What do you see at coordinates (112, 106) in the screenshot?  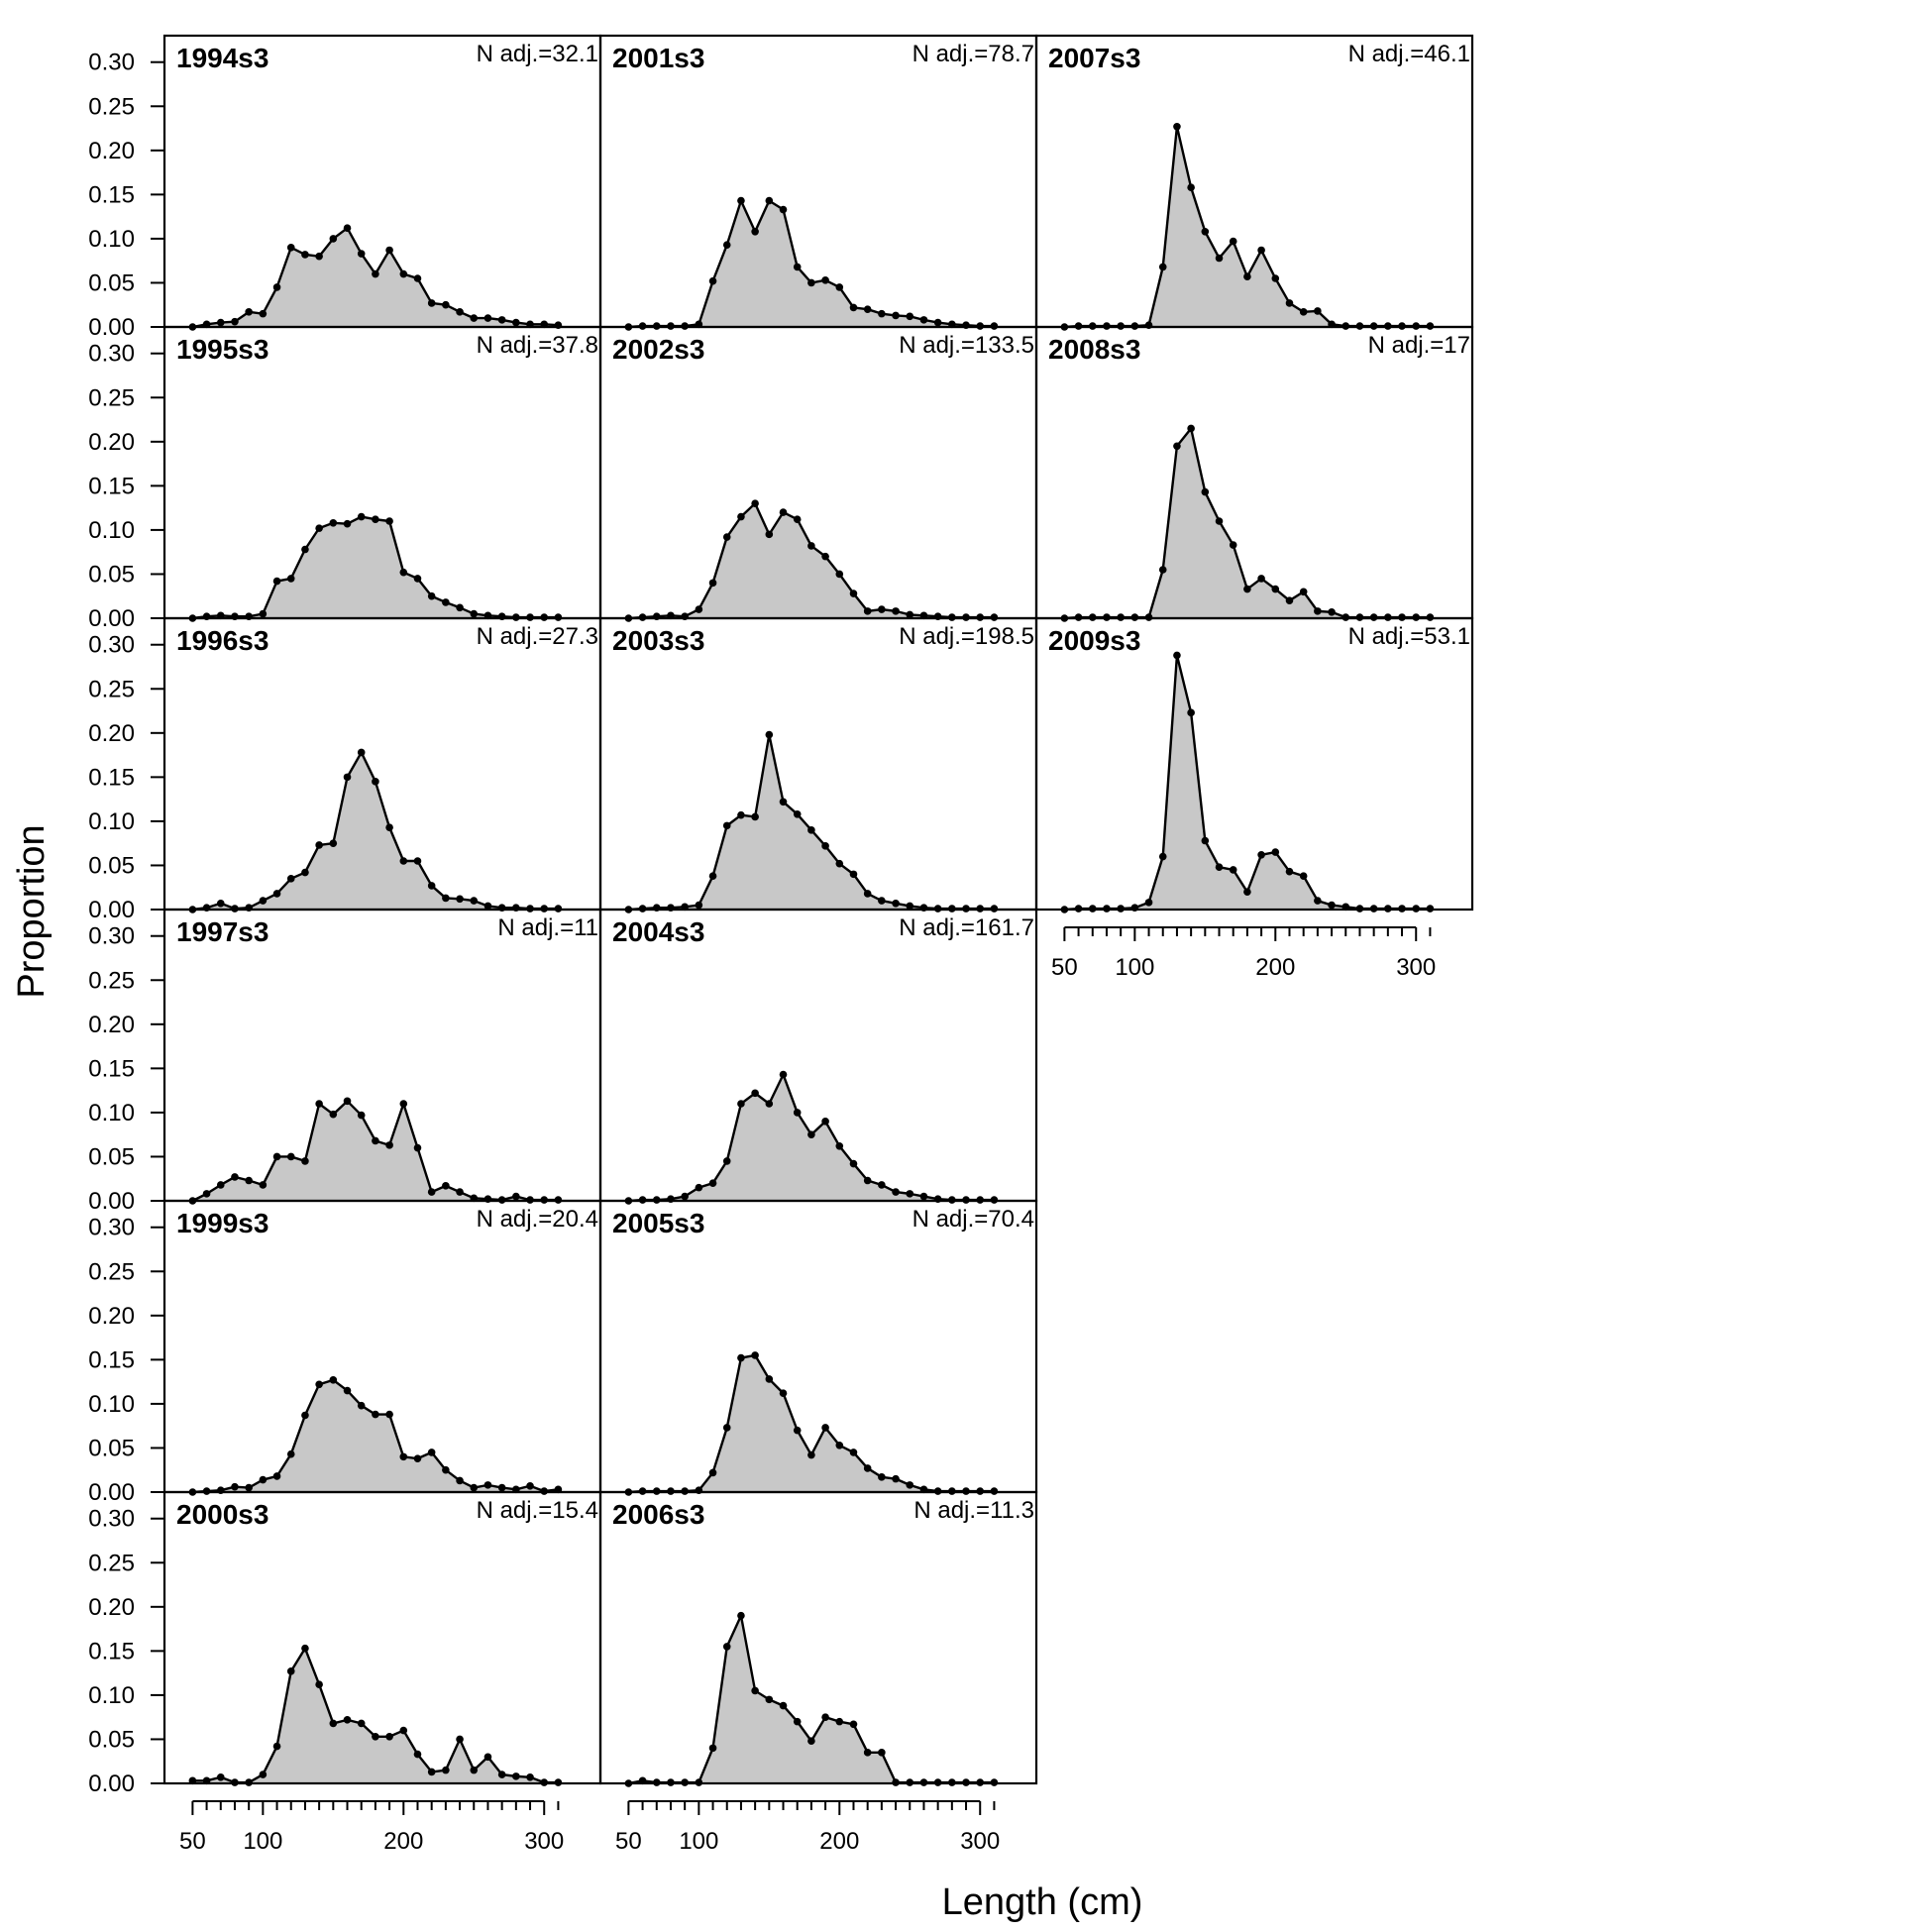 I see `y-tick-label: 0.25` at bounding box center [112, 106].